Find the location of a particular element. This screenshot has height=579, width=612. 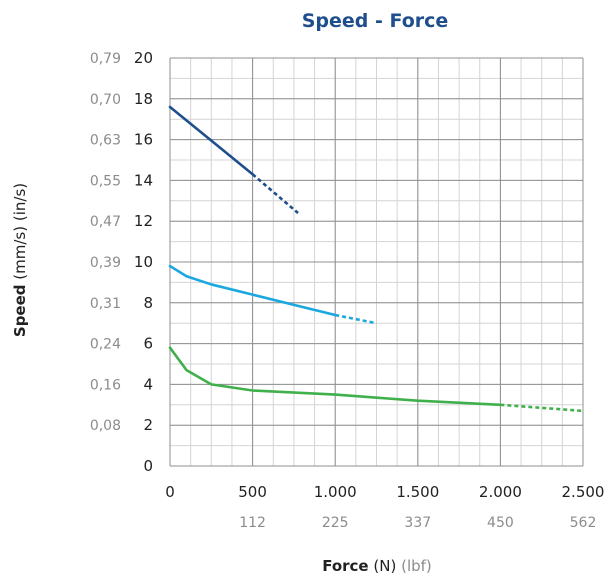

y-tick-label: 12 is located at coordinates (143, 221).